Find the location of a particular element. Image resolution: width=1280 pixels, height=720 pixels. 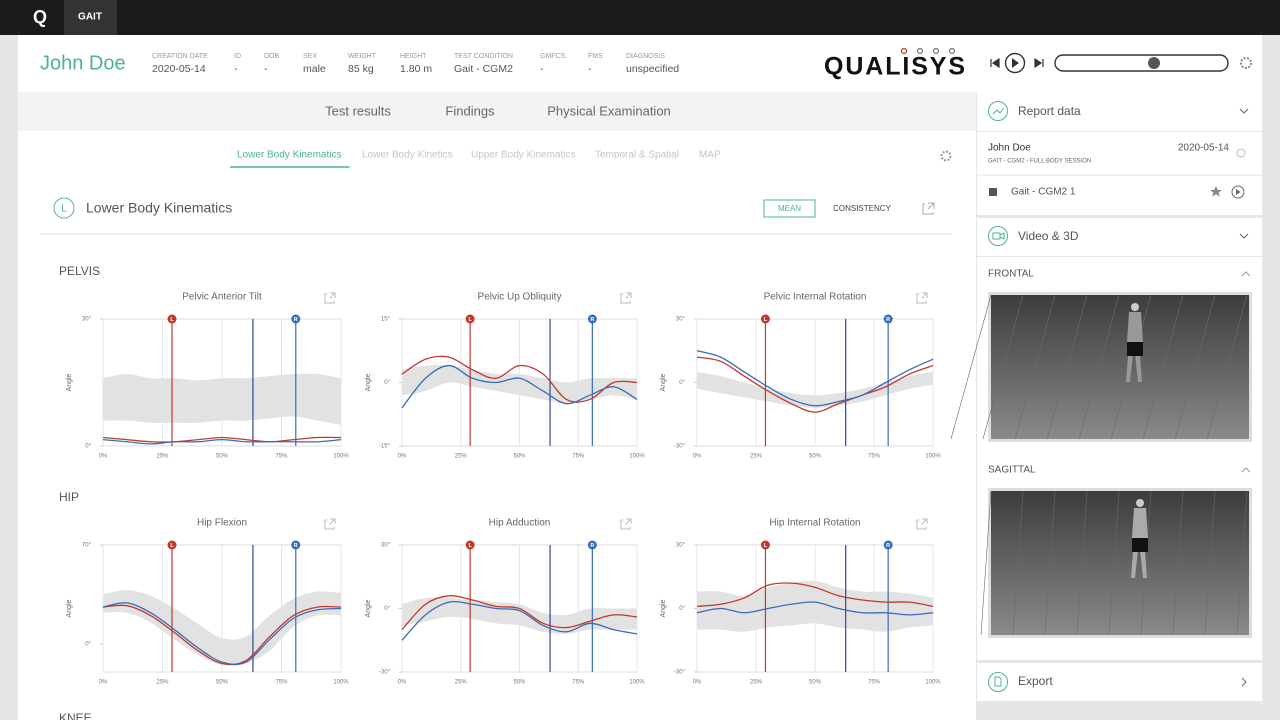

field-label: GMFCS is located at coordinates (553, 56).